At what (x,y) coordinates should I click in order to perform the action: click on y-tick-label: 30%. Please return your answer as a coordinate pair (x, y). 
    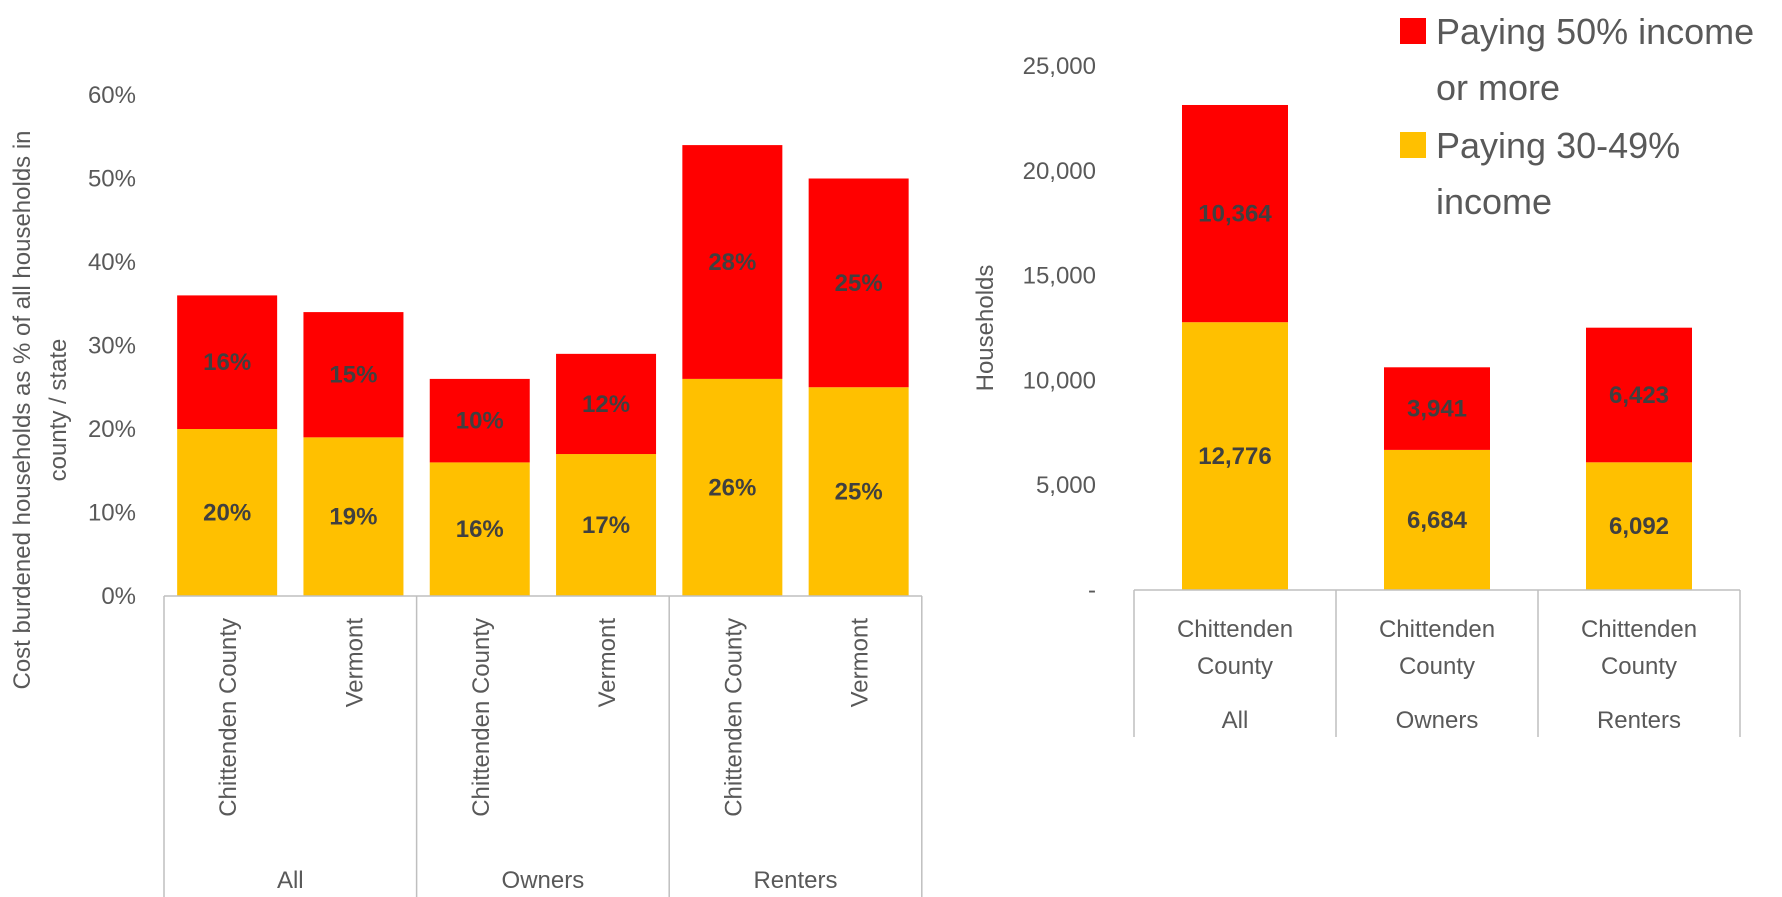
    Looking at the image, I should click on (112, 346).